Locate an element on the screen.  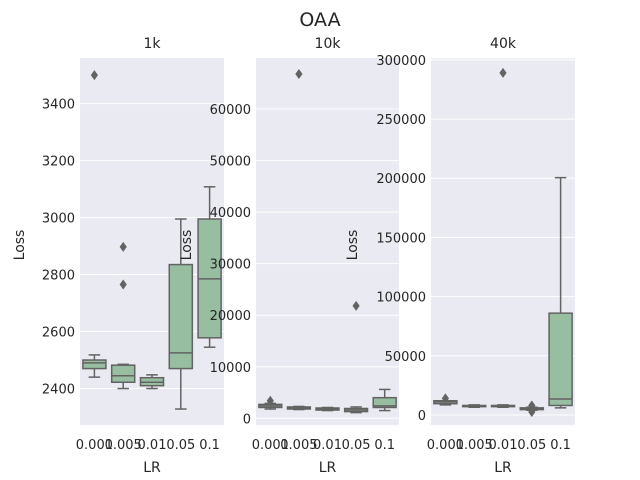
y-tick-label: 2800 is located at coordinates (58, 276).